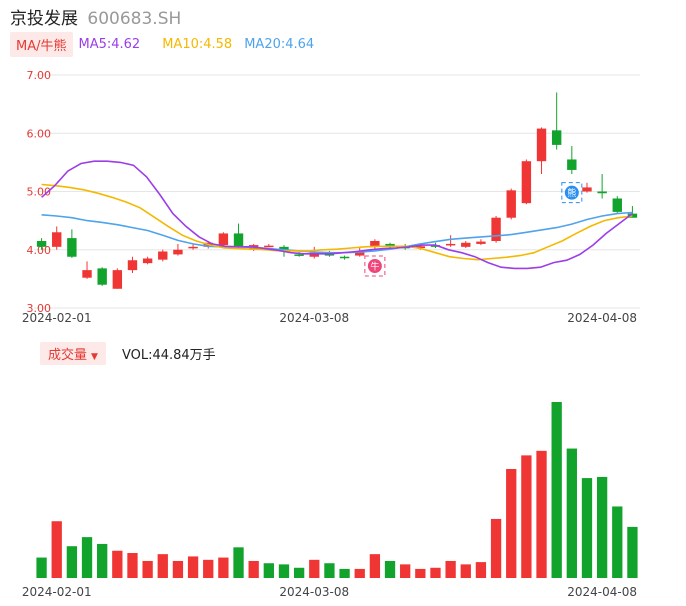 The height and width of the screenshot is (606, 686). Describe the element at coordinates (39, 308) in the screenshot. I see `y-tick-label: 3.00` at that location.